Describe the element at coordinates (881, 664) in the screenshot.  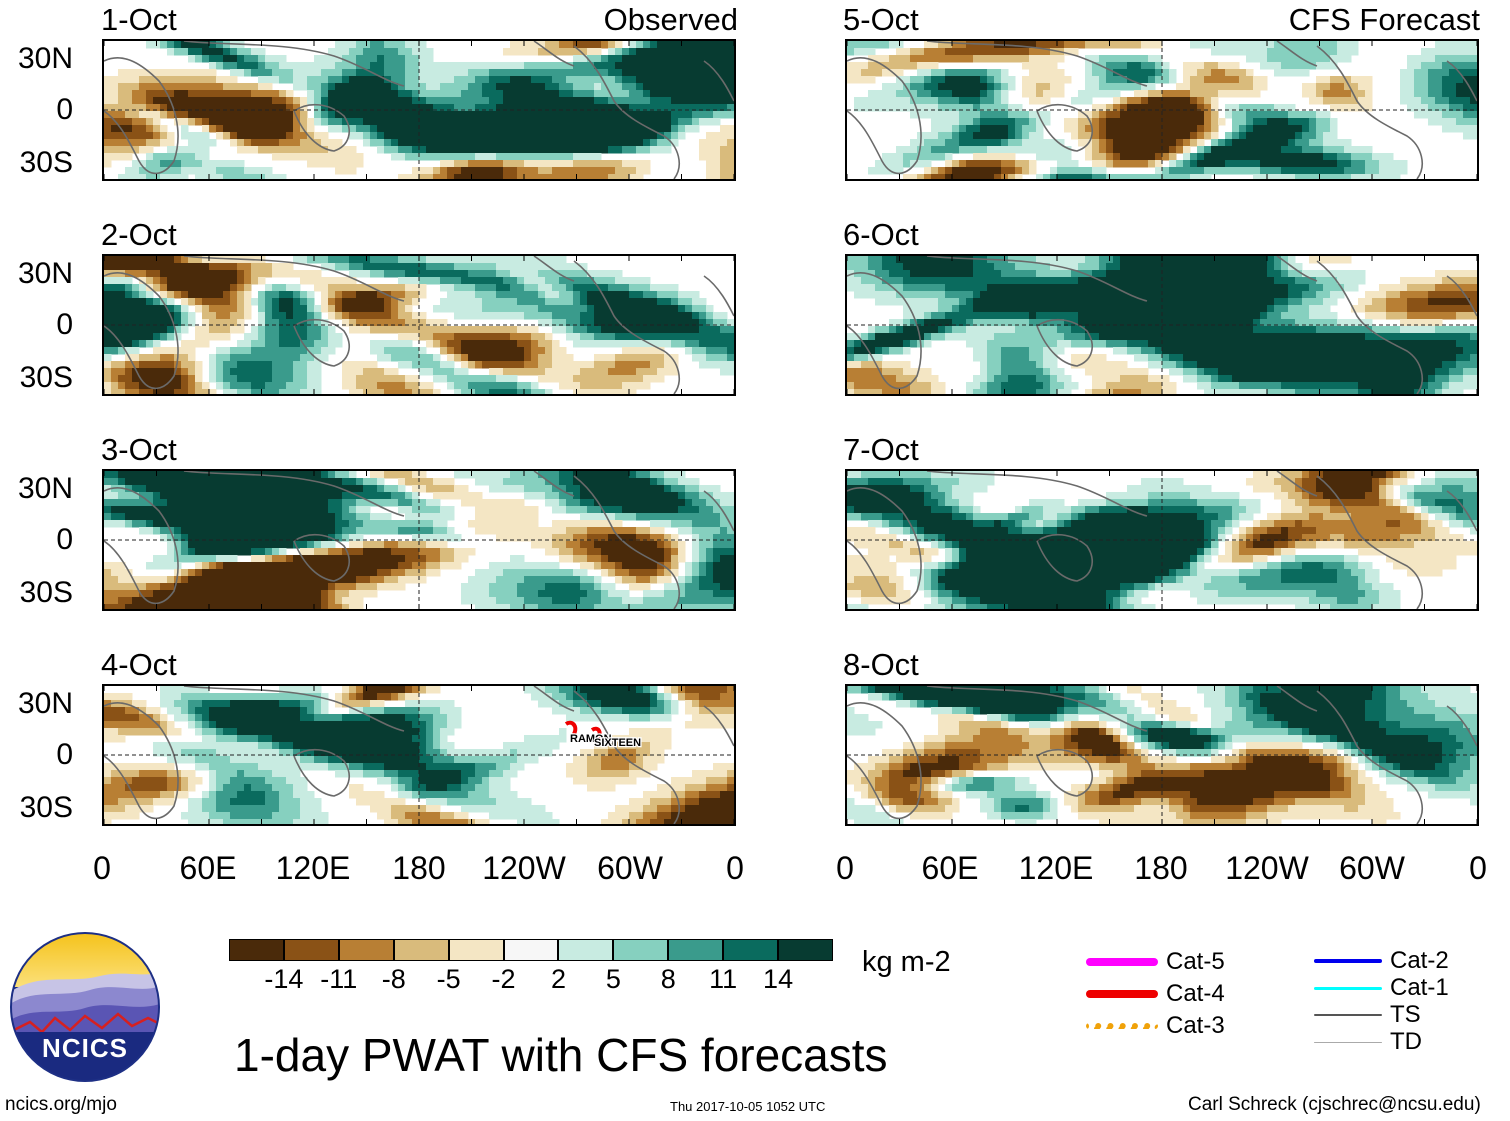
I see `panel-date-label: 8-Oct` at that location.